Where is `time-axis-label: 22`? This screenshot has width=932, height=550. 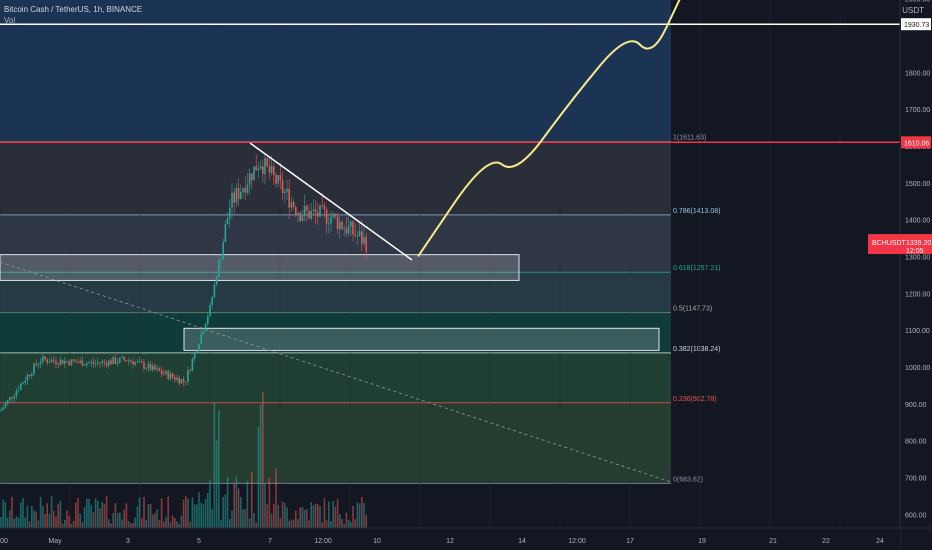 time-axis-label: 22 is located at coordinates (826, 541).